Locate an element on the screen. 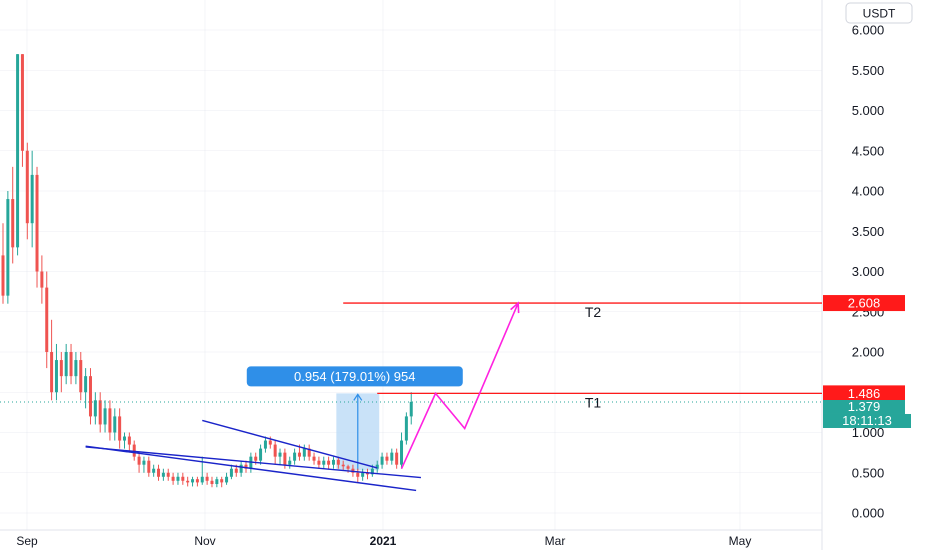 The image size is (932, 550). projection-line is located at coordinates (459, 386).